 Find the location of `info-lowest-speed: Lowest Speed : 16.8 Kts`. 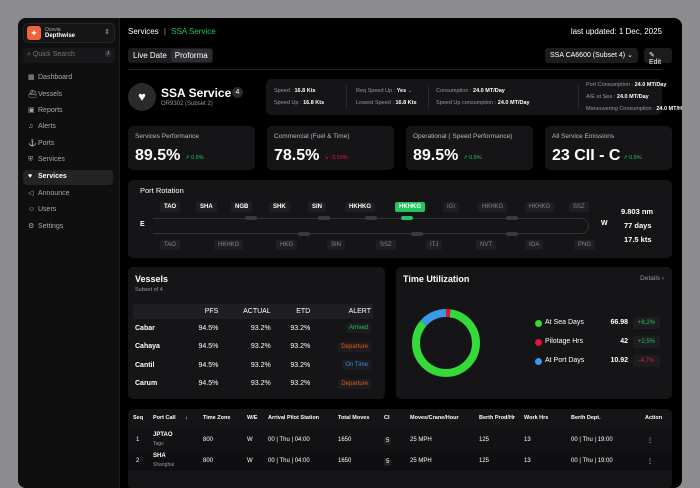

info-lowest-speed: Lowest Speed : 16.8 Kts is located at coordinates (386, 103).